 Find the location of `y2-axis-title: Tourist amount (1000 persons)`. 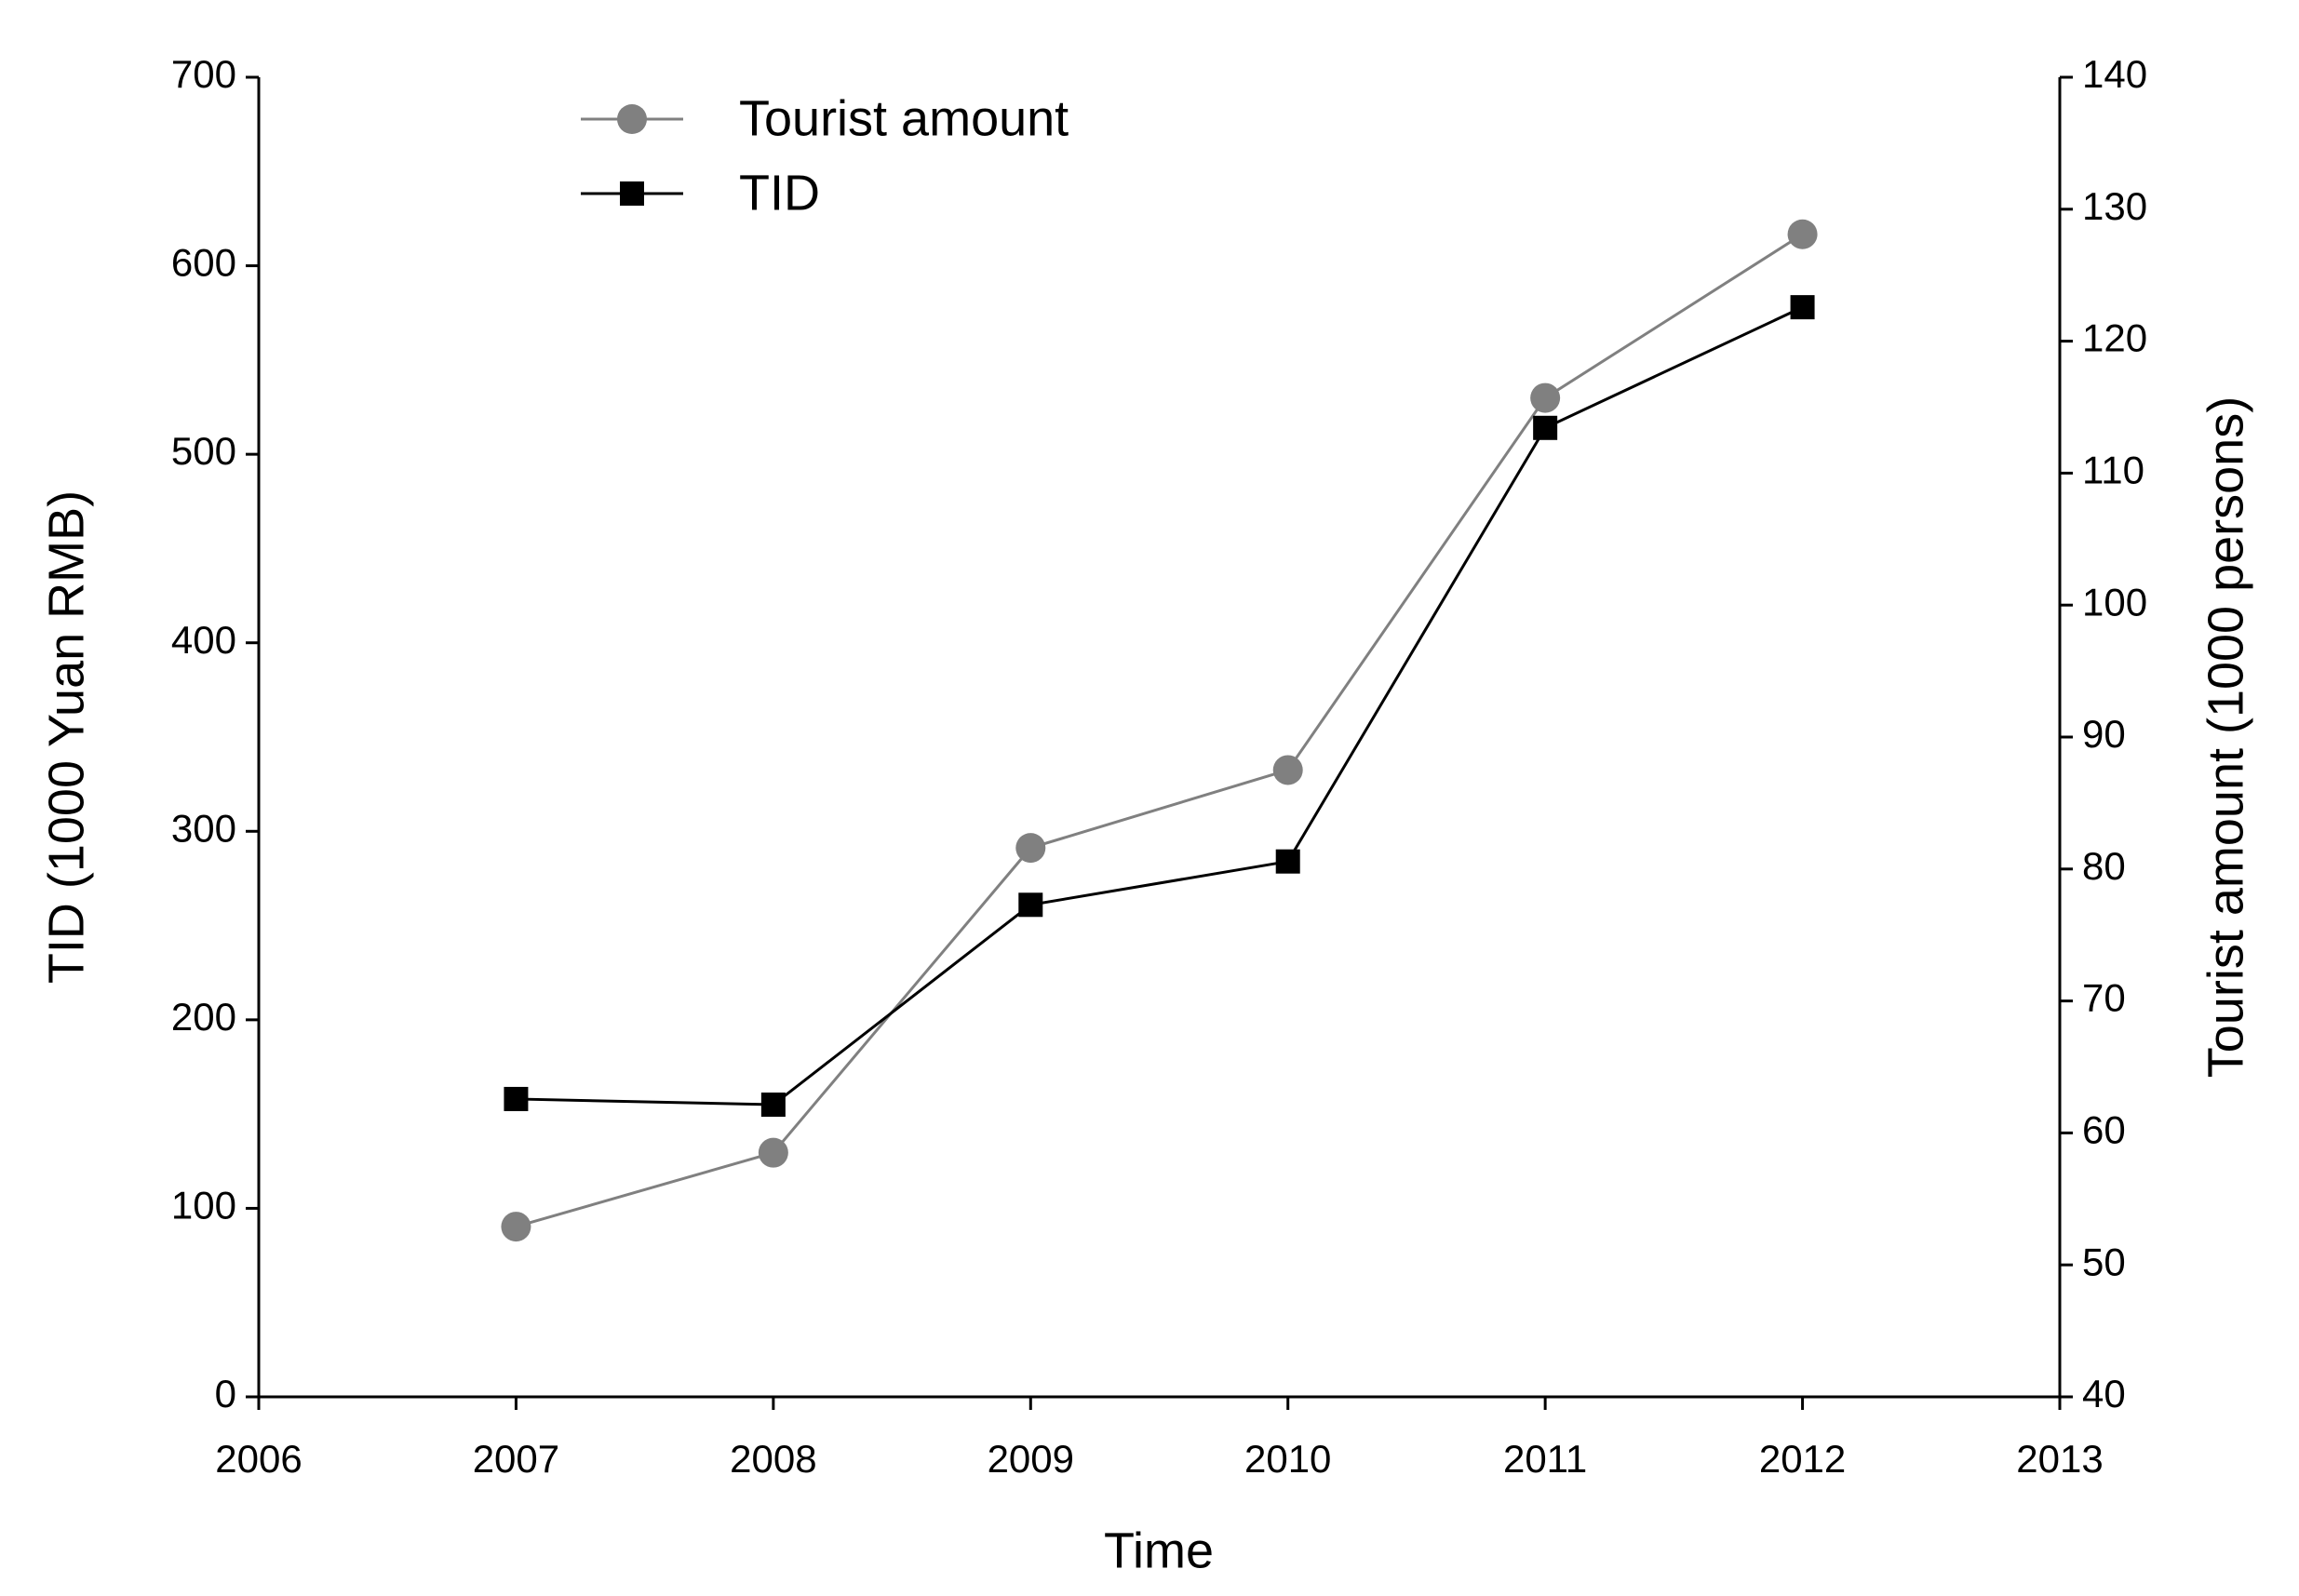

y2-axis-title: Tourist amount (1000 persons) is located at coordinates (2225, 737).